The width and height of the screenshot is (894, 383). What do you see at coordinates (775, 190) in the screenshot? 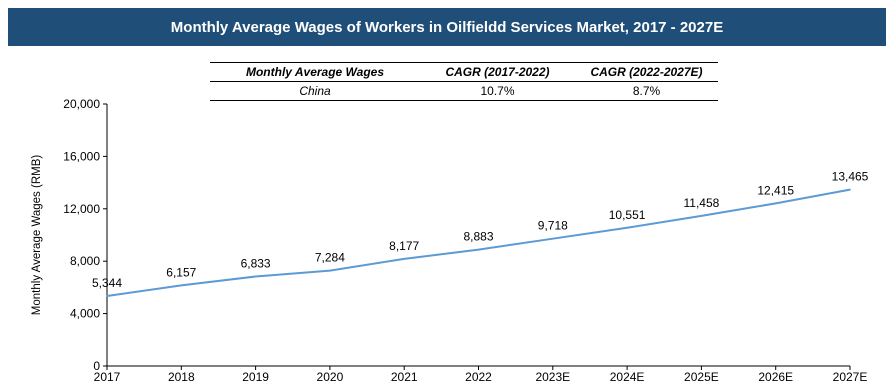
I see `data-label: 12,415` at bounding box center [775, 190].